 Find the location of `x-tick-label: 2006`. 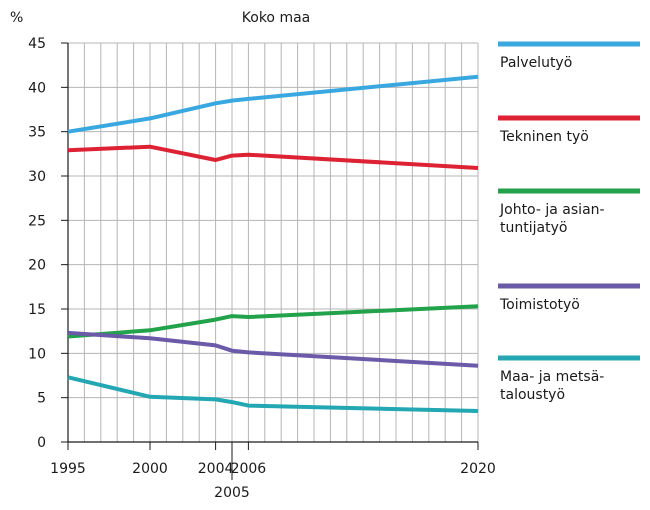

x-tick-label: 2006 is located at coordinates (249, 469).